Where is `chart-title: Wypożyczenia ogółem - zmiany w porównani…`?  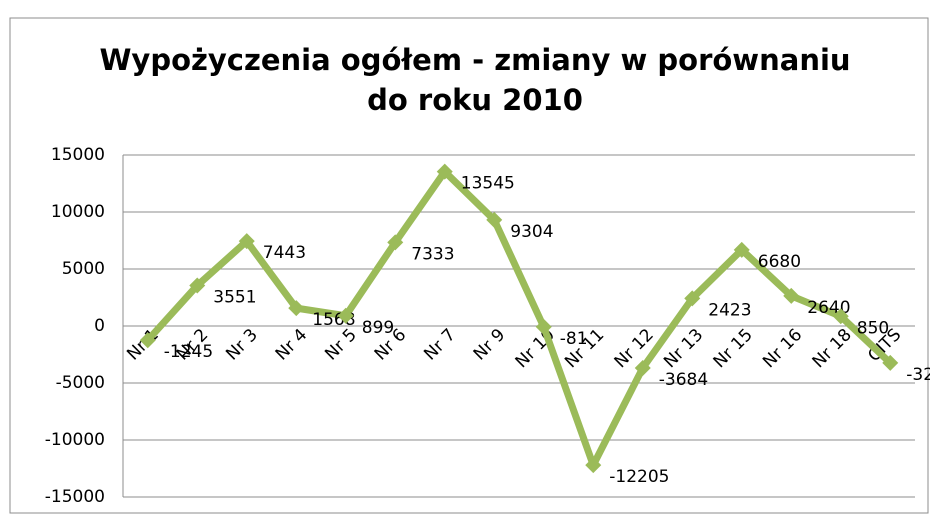 chart-title: Wypożyczenia ogółem - zmiany w porównani… is located at coordinates (474, 60).